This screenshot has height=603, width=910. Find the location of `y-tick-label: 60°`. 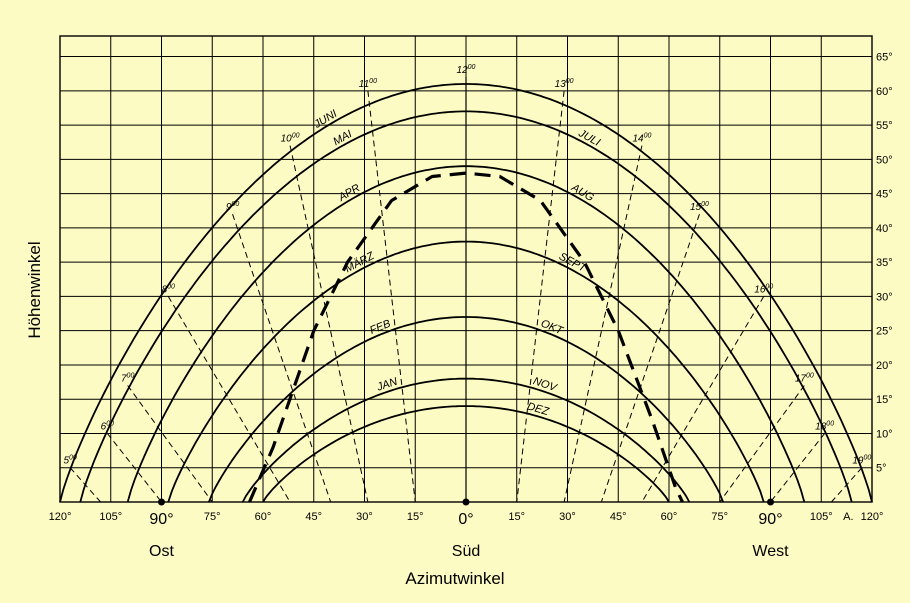

y-tick-label: 60° is located at coordinates (884, 92).